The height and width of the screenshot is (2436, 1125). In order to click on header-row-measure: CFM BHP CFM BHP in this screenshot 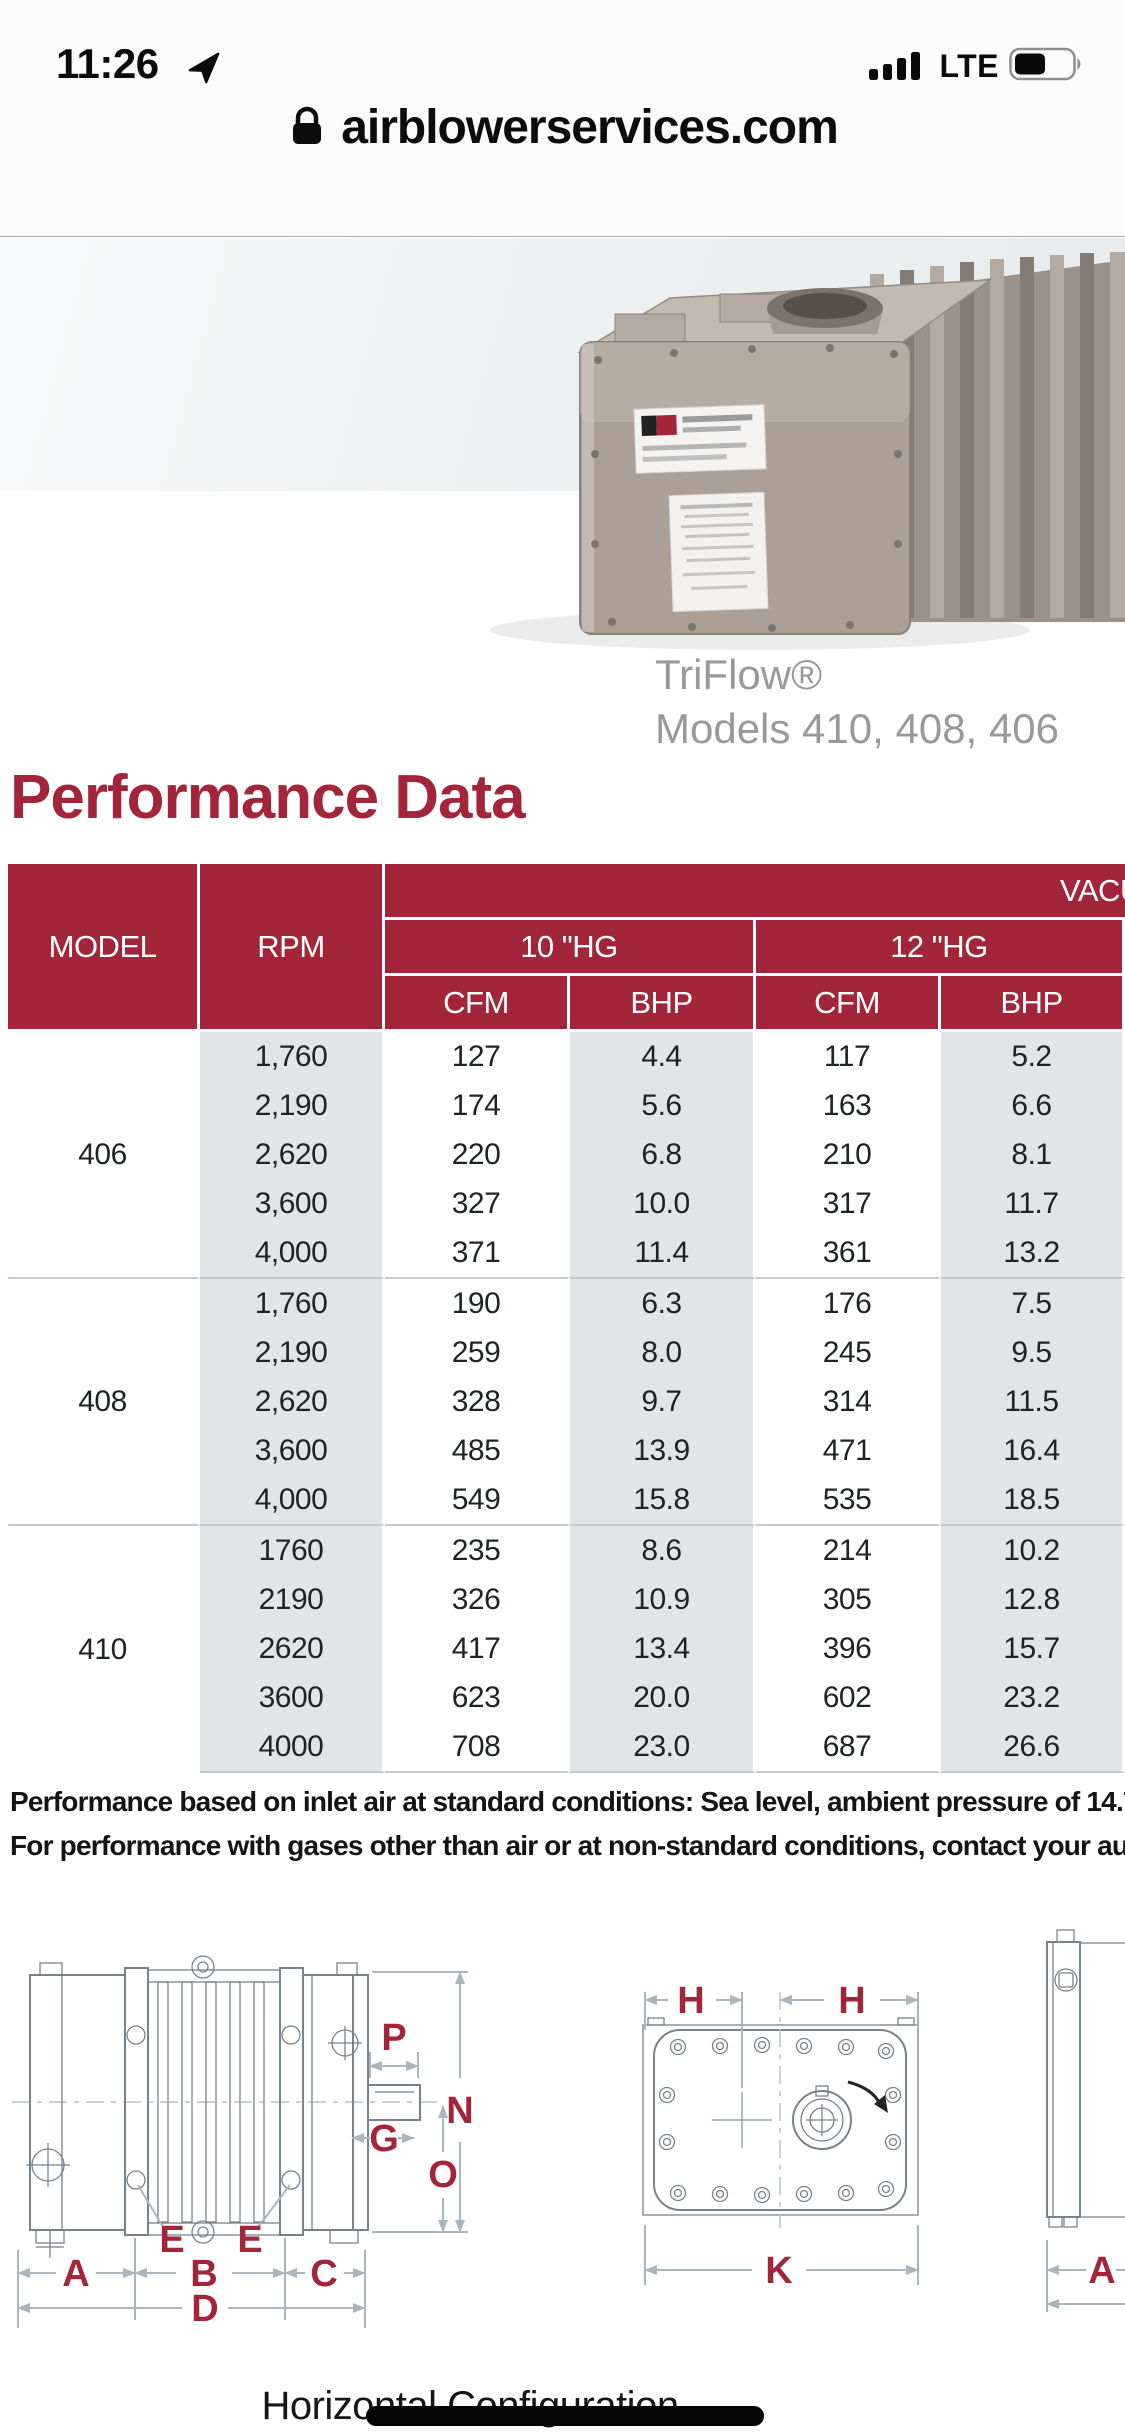, I will do `click(566, 1004)`.